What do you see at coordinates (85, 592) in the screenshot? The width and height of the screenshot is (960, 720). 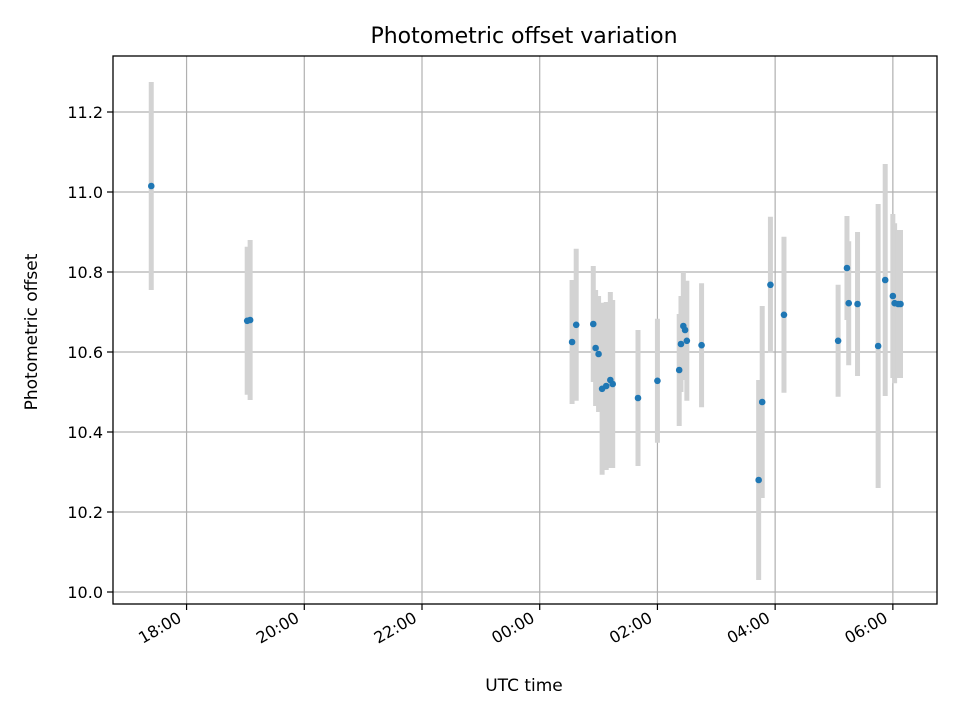 I see `y-tick-label: 10.0` at bounding box center [85, 592].